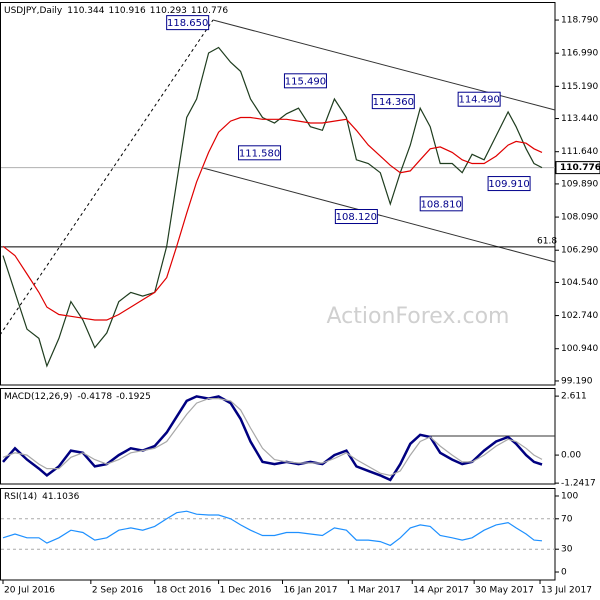 The image size is (600, 600). What do you see at coordinates (579, 283) in the screenshot?
I see `y-tick-label: 104.540` at bounding box center [579, 283].